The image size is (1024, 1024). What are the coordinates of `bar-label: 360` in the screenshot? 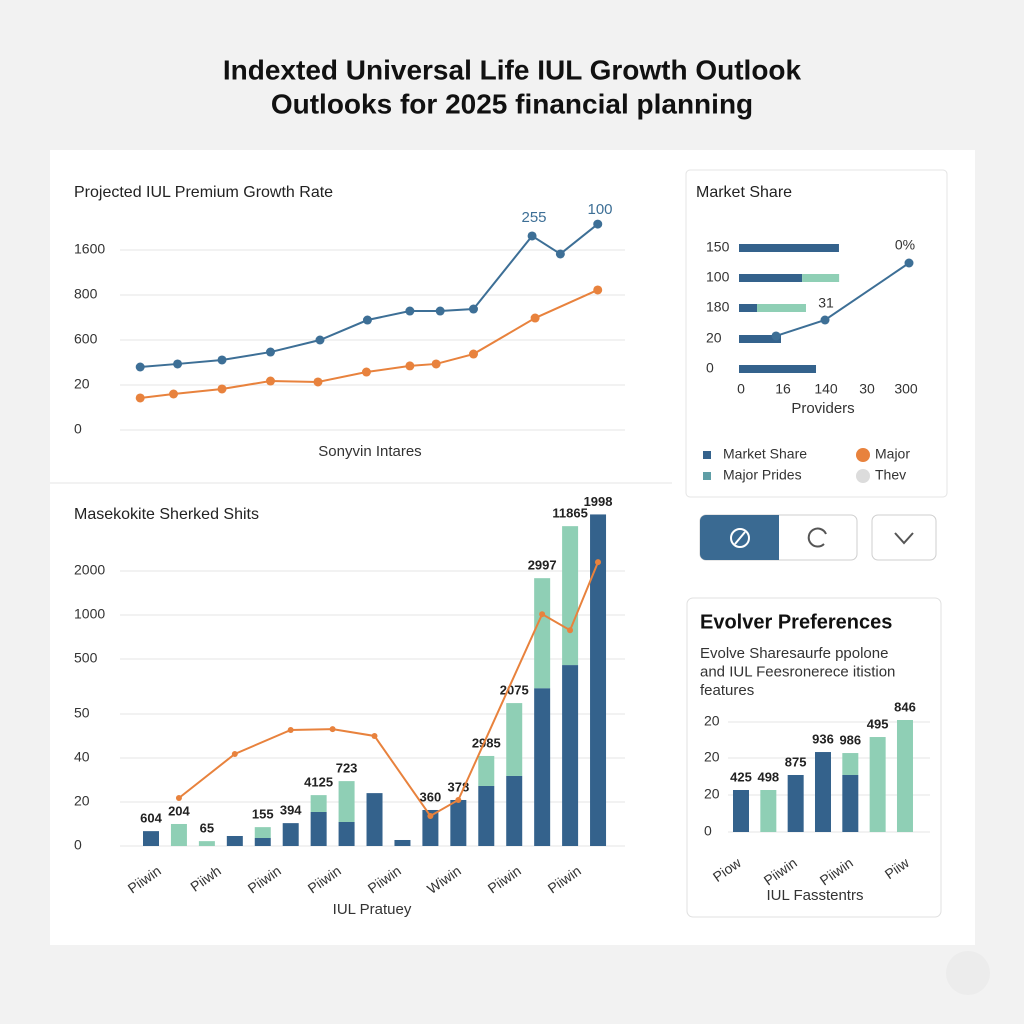 It's located at (431, 796).